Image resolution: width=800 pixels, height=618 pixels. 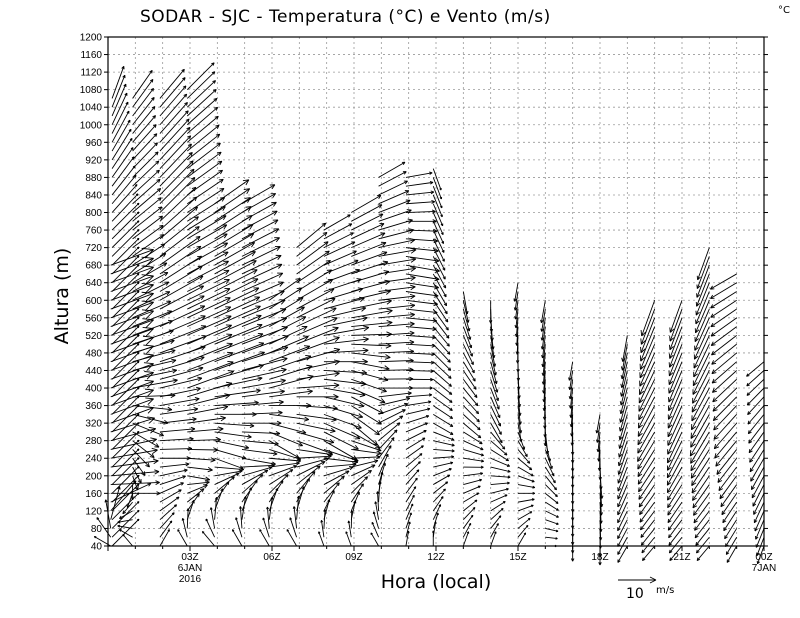 What do you see at coordinates (91, 38) in the screenshot?
I see `y-tick-label: 1200` at bounding box center [91, 38].